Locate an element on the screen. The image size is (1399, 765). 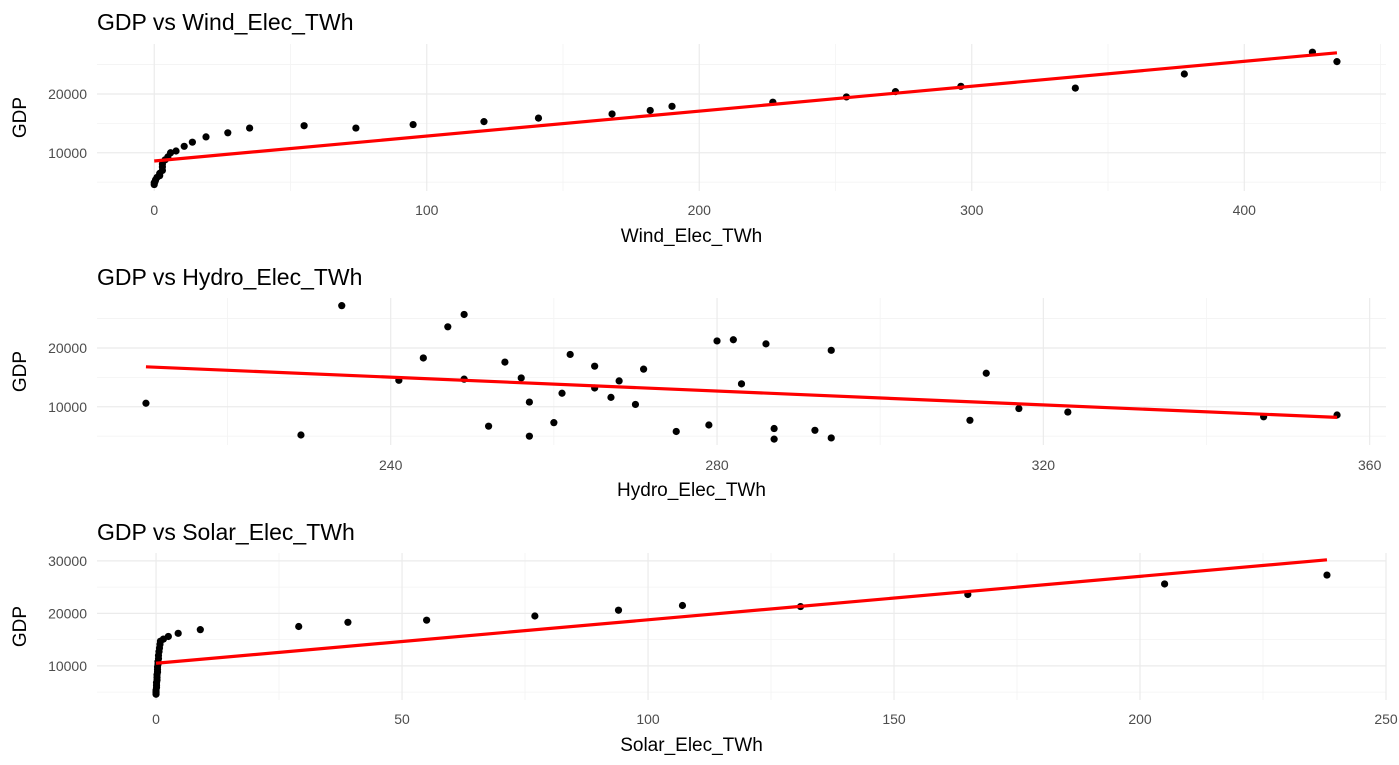
x-axis-label: Hydro_Elec_TWh is located at coordinates (691, 490).